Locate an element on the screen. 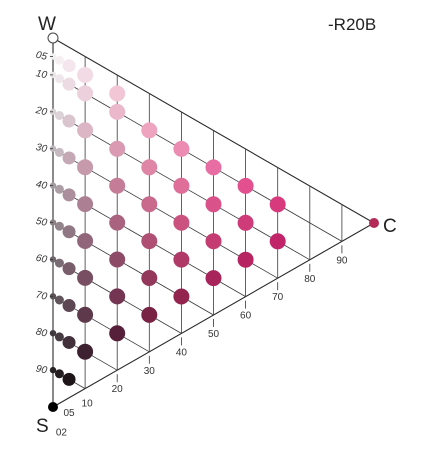  chromaticness-scale-label: 40 is located at coordinates (182, 352).